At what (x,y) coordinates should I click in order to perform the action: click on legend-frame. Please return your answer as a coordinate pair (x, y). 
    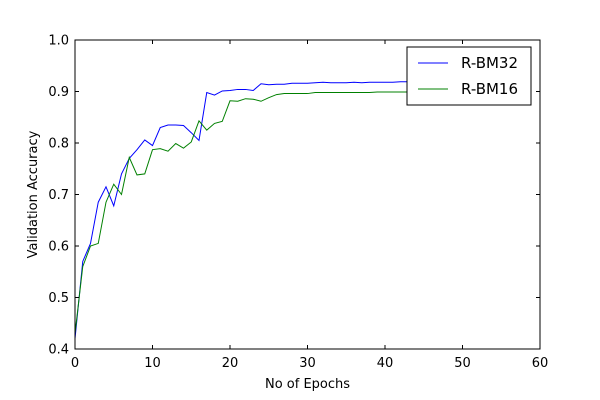
    Looking at the image, I should click on (469, 76).